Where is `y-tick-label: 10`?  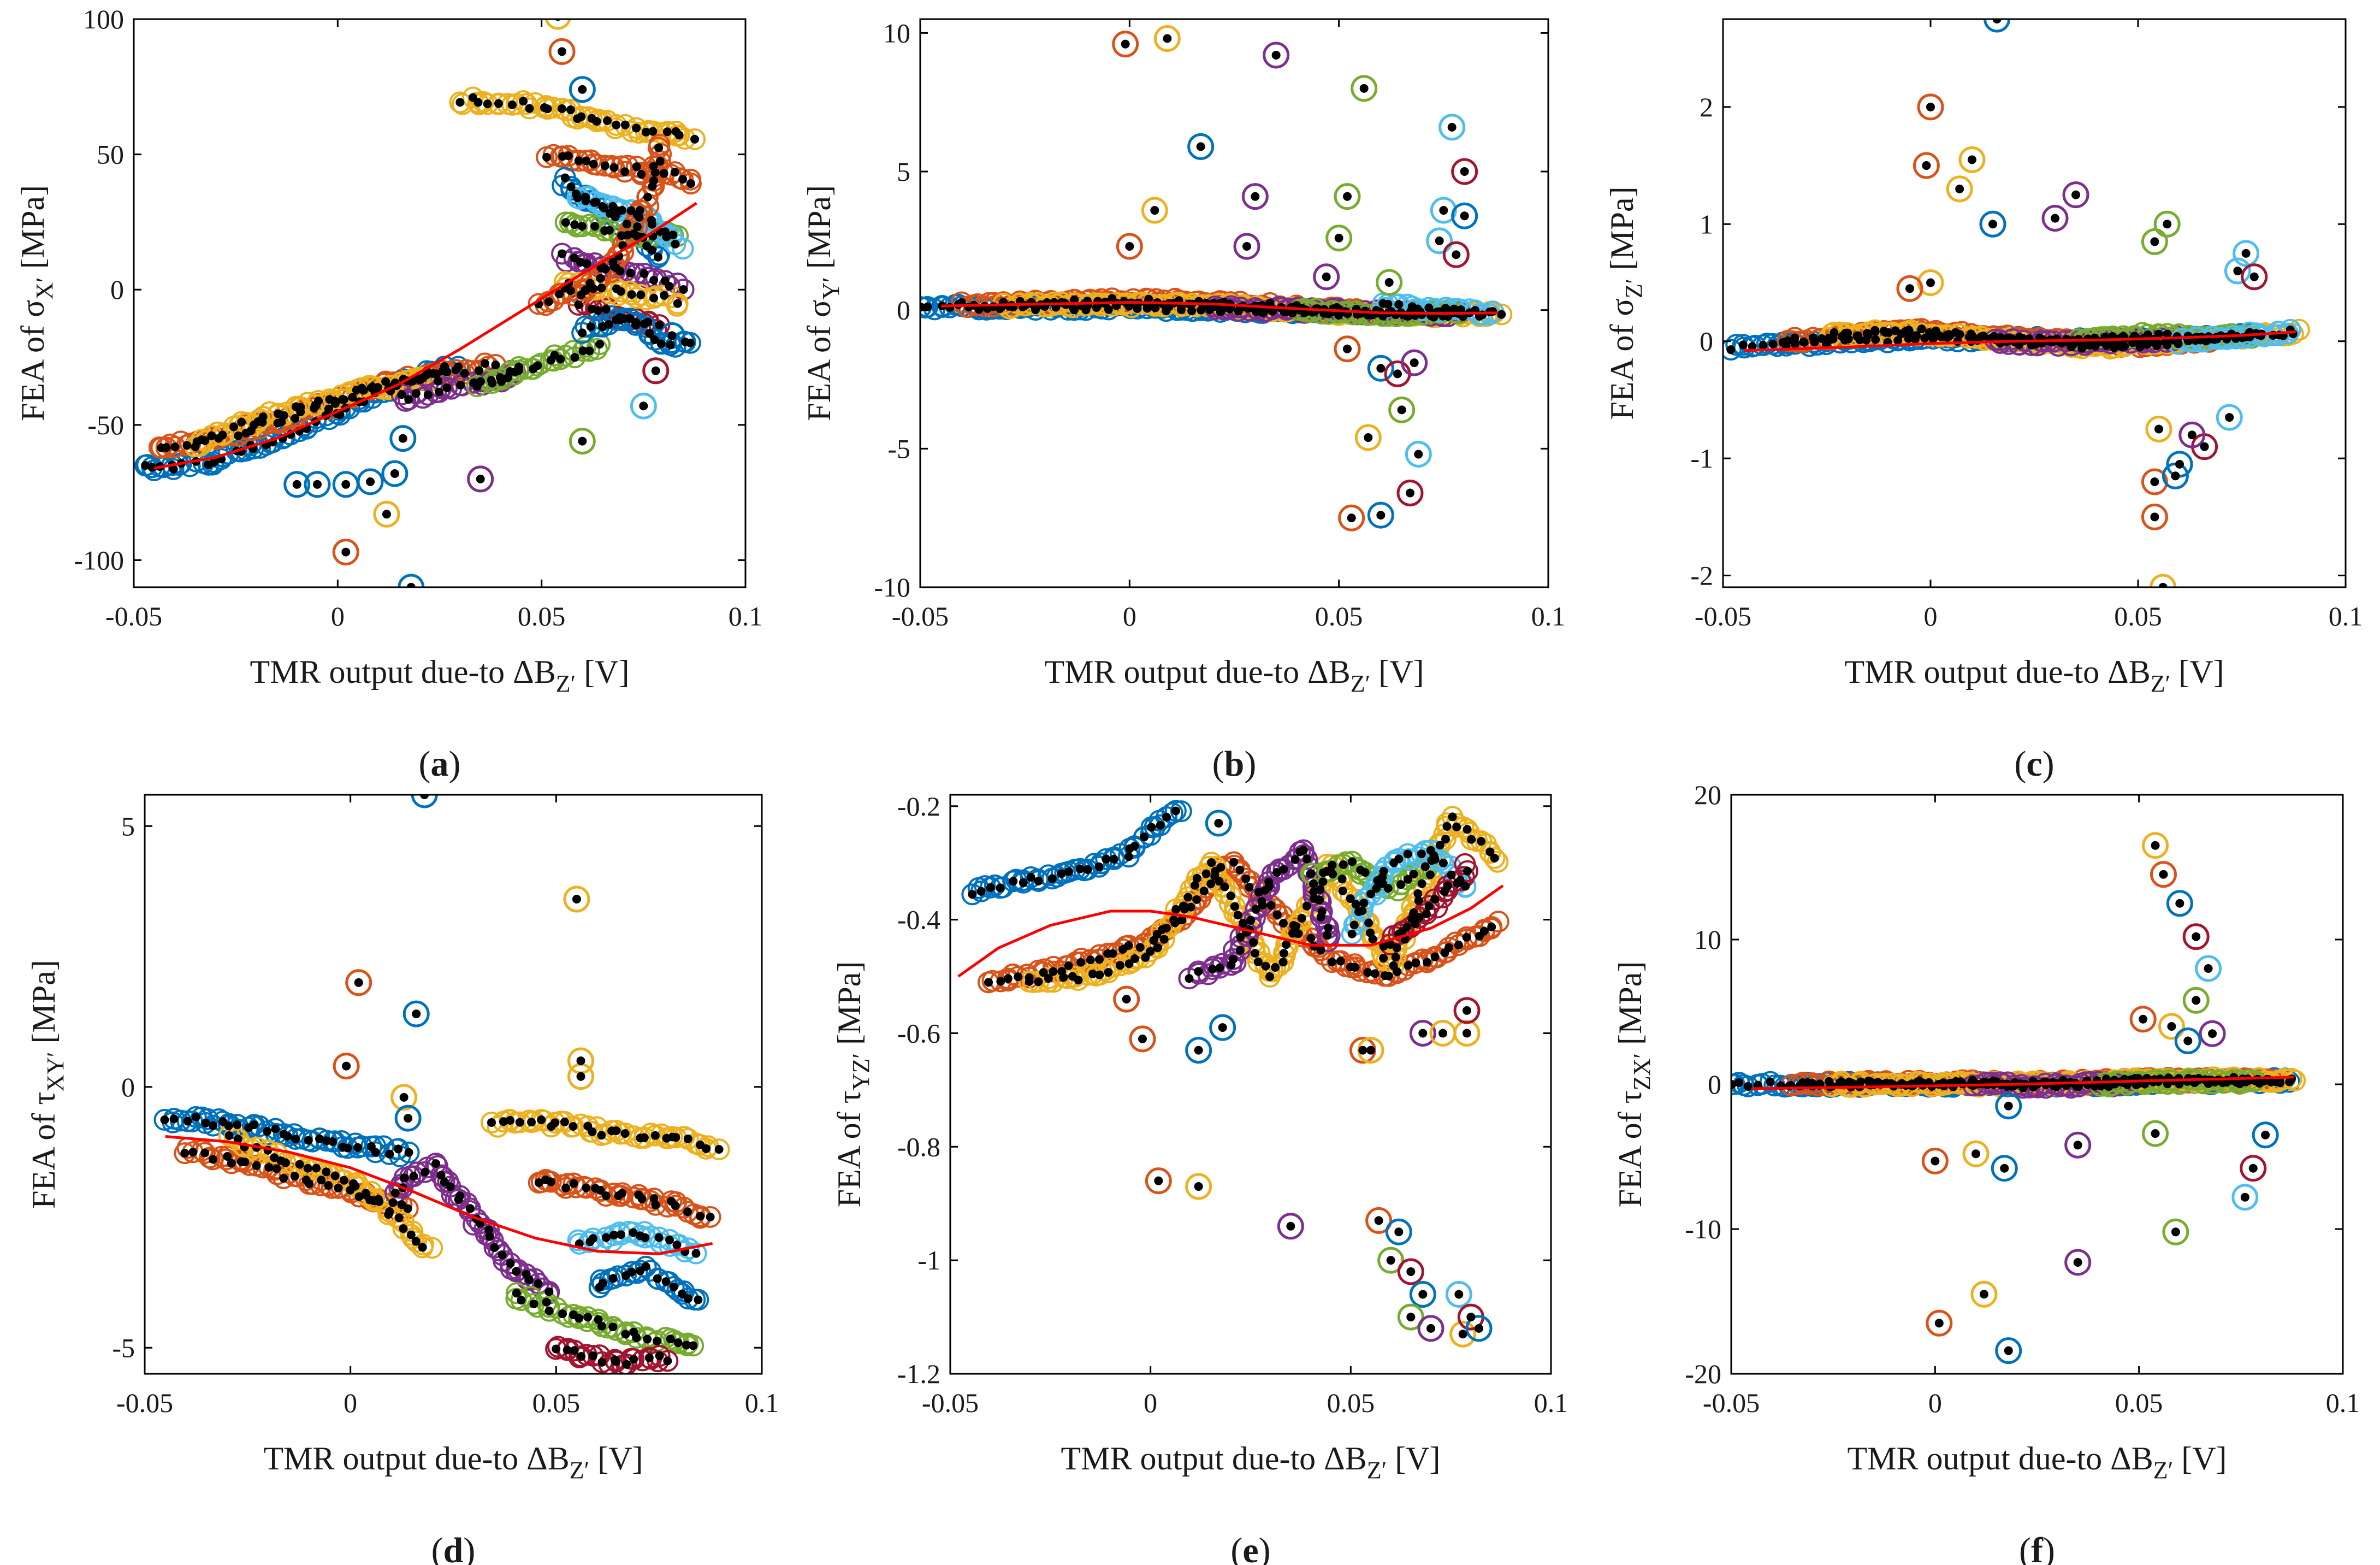
y-tick-label: 10 is located at coordinates (896, 32).